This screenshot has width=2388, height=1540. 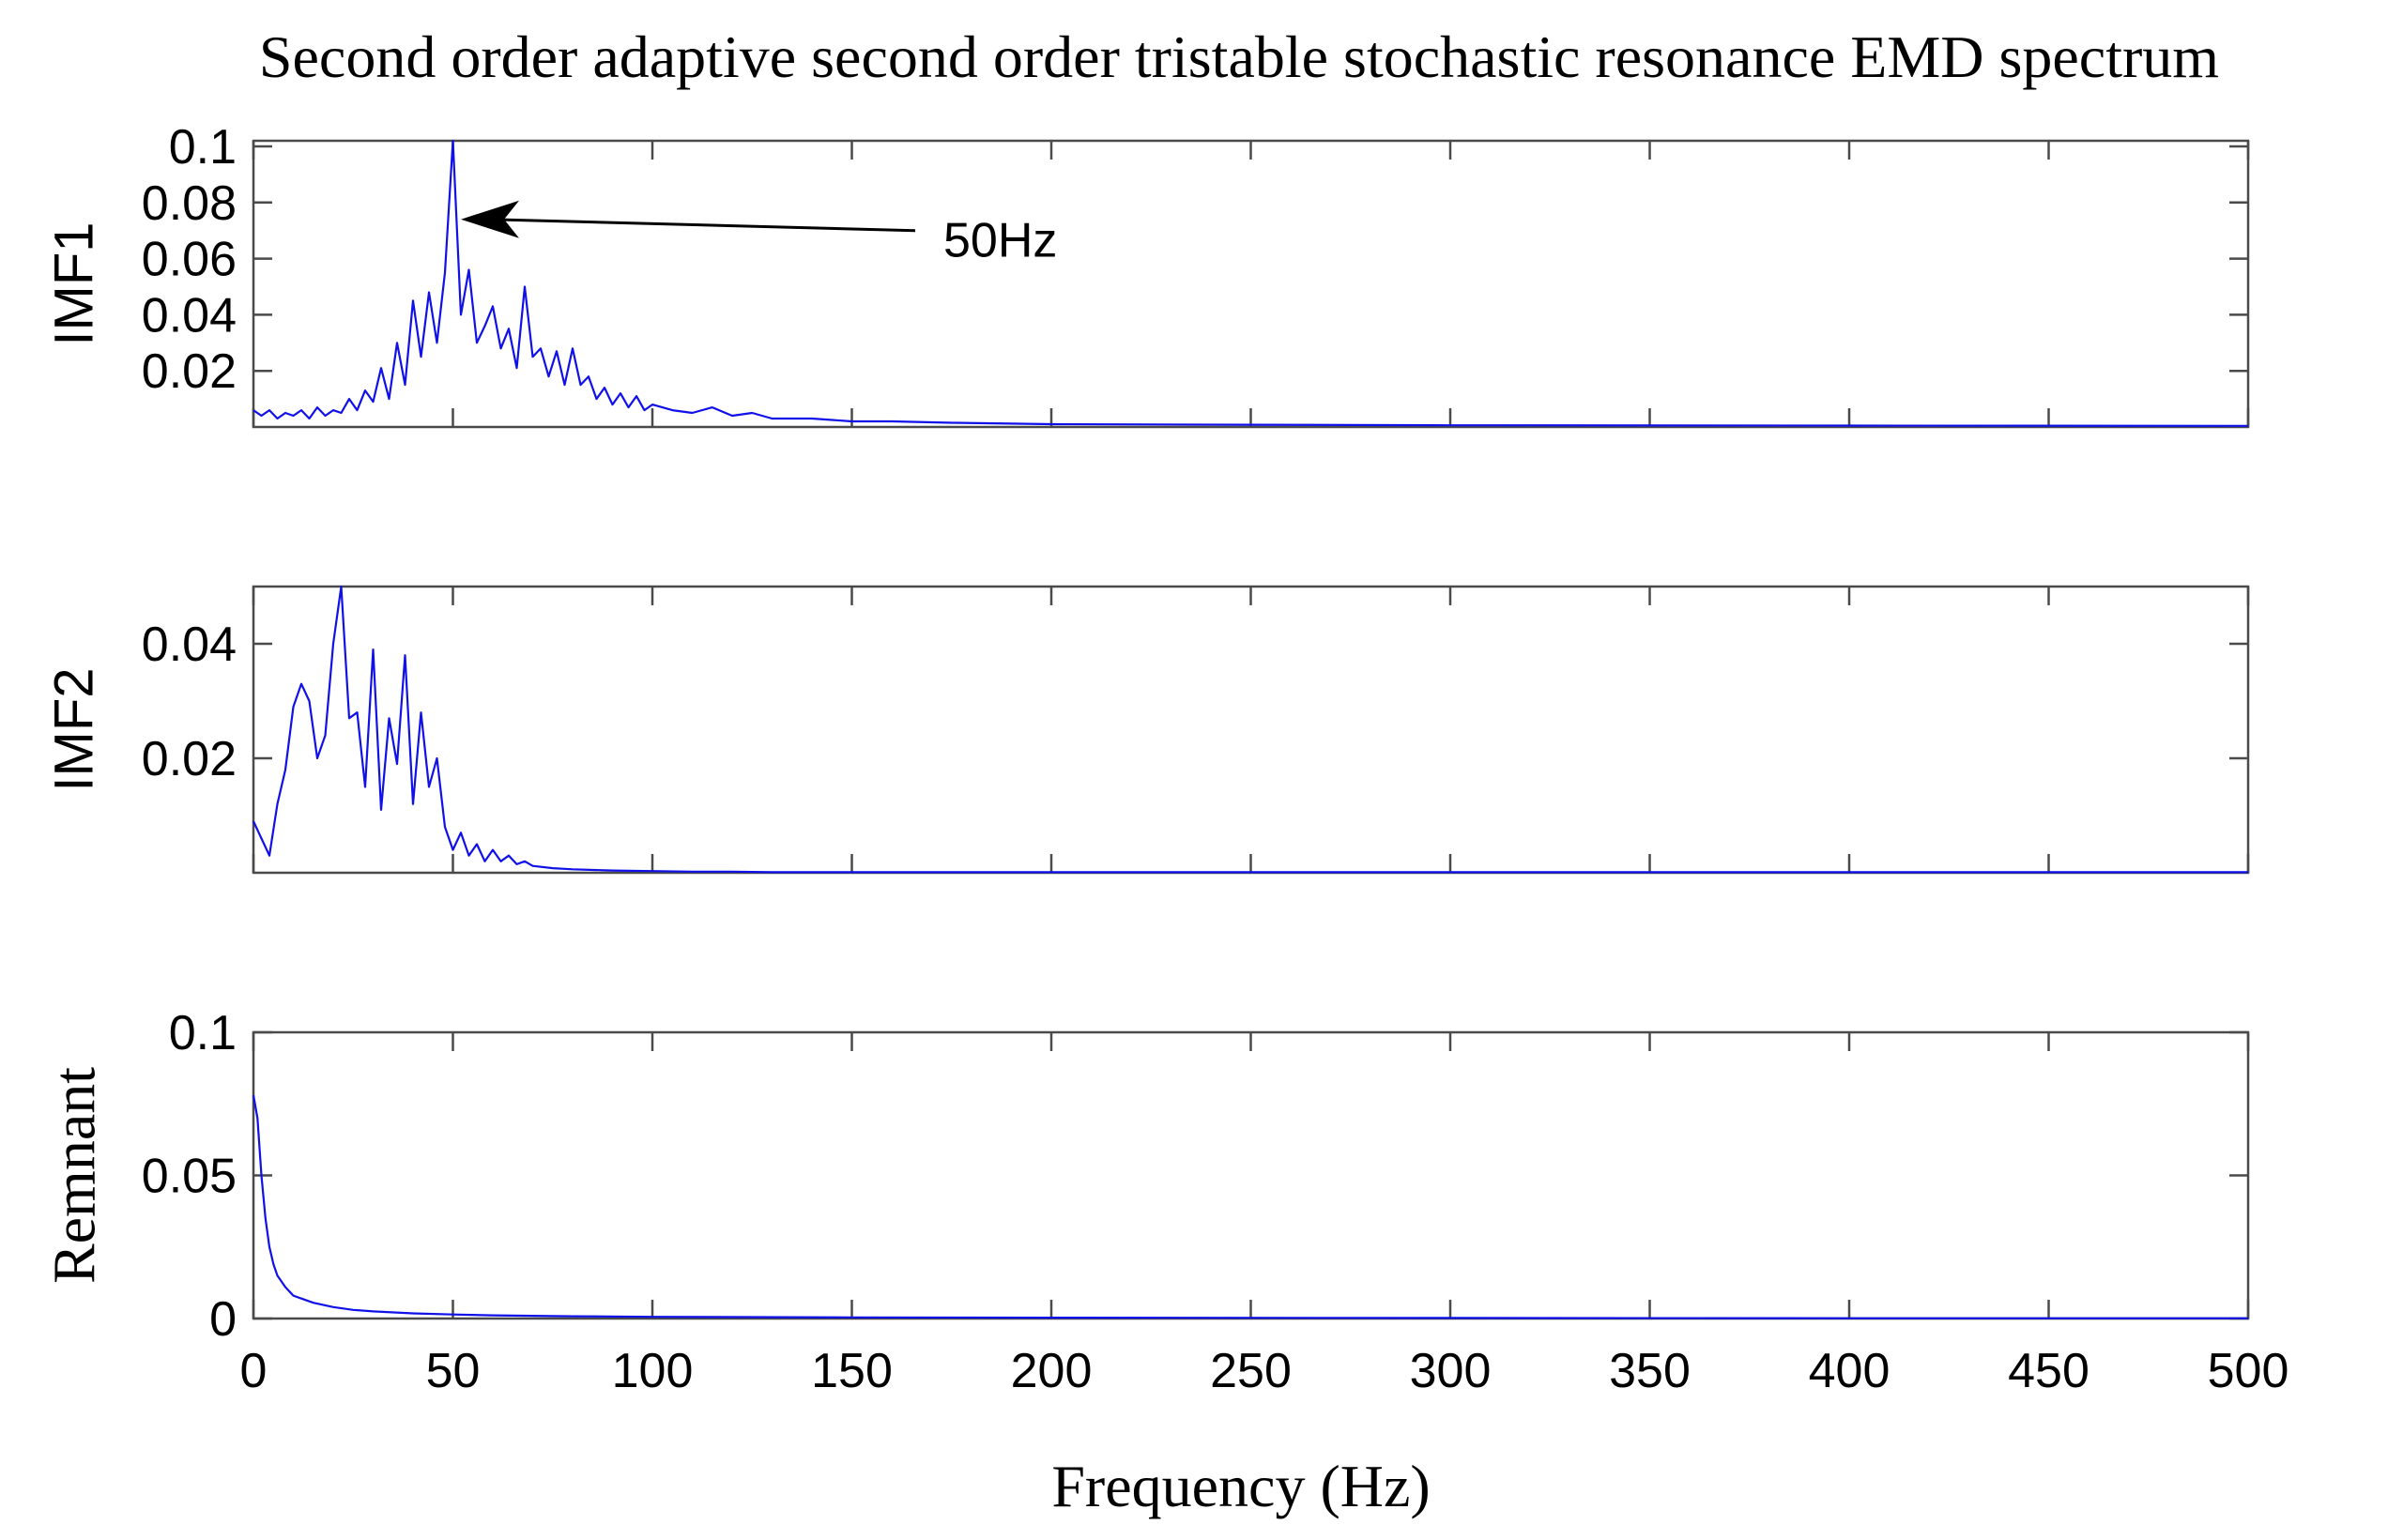 I want to click on x-tick-label: 150, so click(x=852, y=1371).